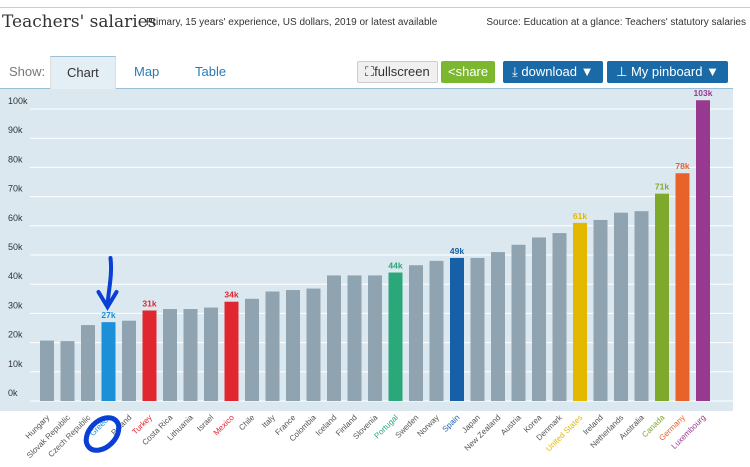 This screenshot has width=750, height=467. Describe the element at coordinates (559, 317) in the screenshot. I see `bar-denmark` at that location.